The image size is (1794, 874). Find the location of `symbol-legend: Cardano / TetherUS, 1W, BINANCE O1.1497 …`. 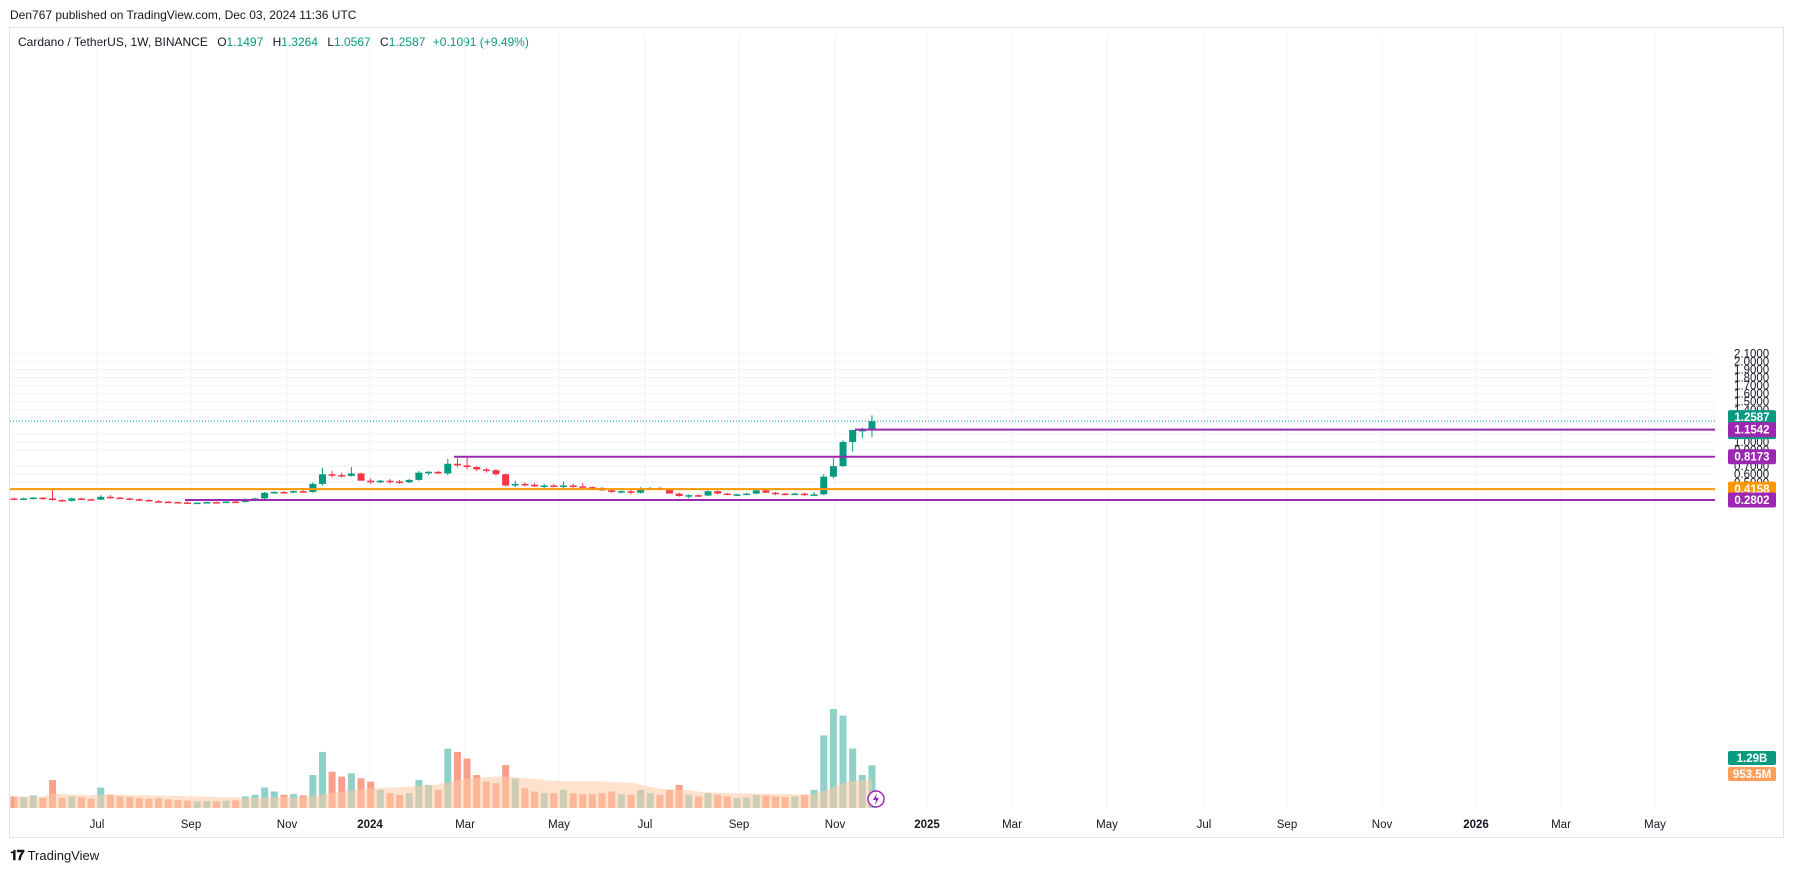

symbol-legend: Cardano / TetherUS, 1W, BINANCE O1.1497 … is located at coordinates (273, 42).